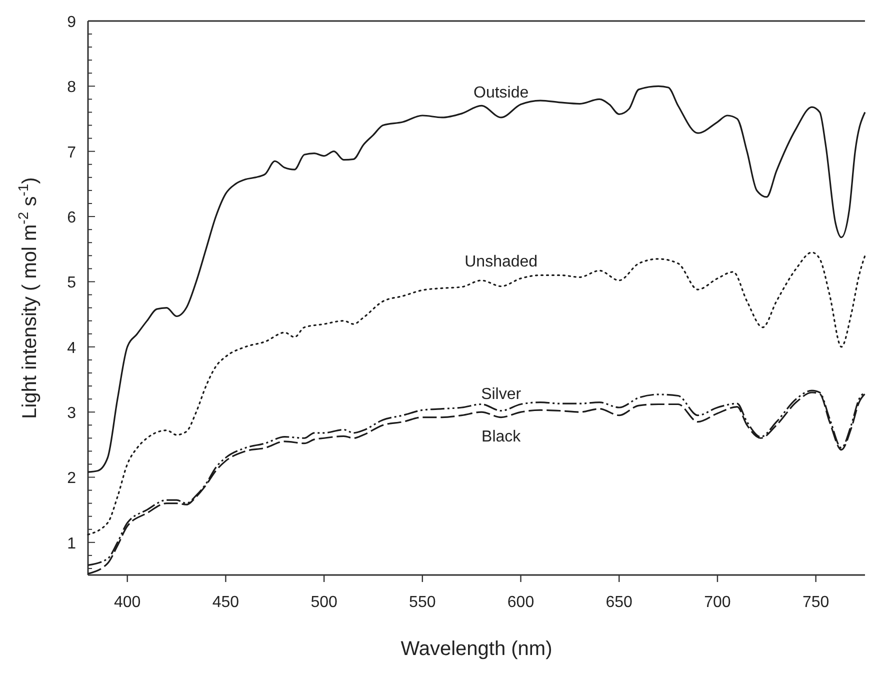 This screenshot has height=673, width=883. I want to click on x-tick-label: 600, so click(520, 602).